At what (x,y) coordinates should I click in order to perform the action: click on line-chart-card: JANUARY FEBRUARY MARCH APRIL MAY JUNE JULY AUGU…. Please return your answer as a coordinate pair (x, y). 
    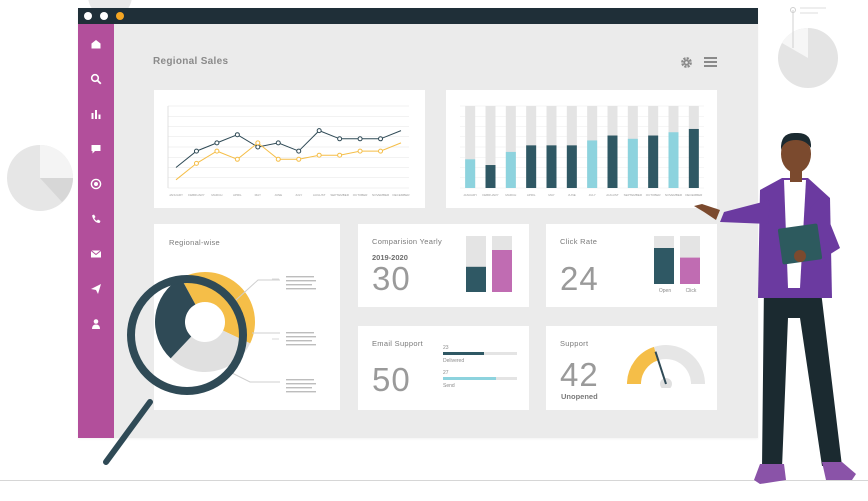
    Looking at the image, I should click on (289, 149).